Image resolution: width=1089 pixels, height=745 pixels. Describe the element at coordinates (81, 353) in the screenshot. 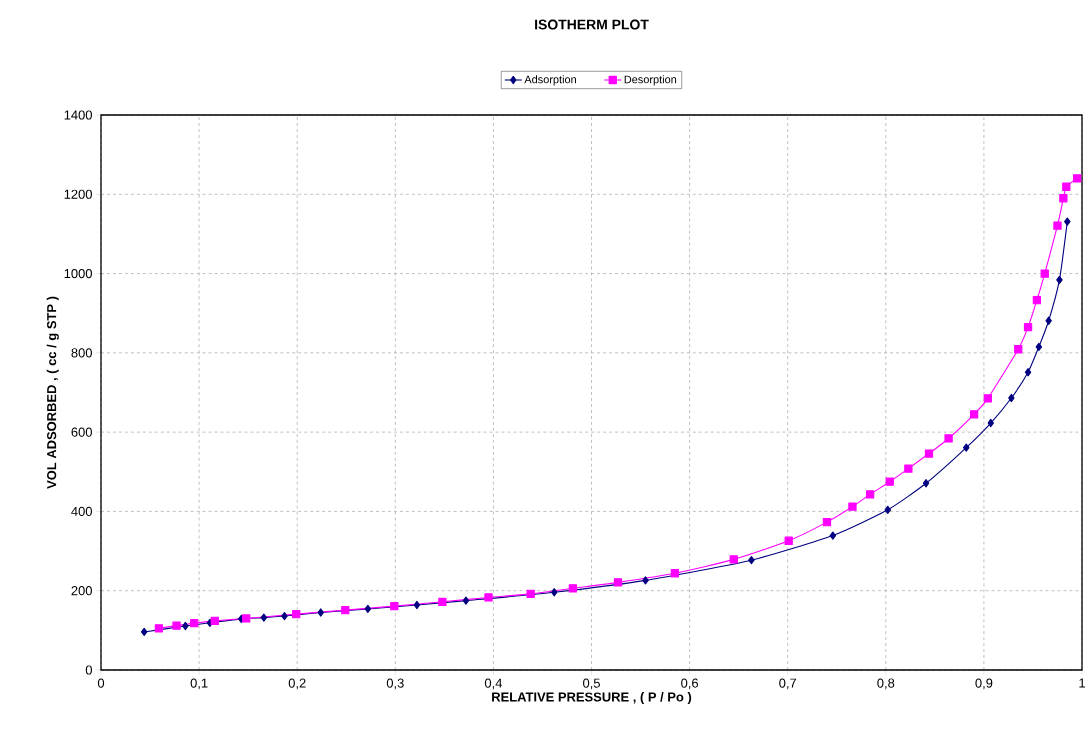

I see `y-tick-label: 800` at that location.